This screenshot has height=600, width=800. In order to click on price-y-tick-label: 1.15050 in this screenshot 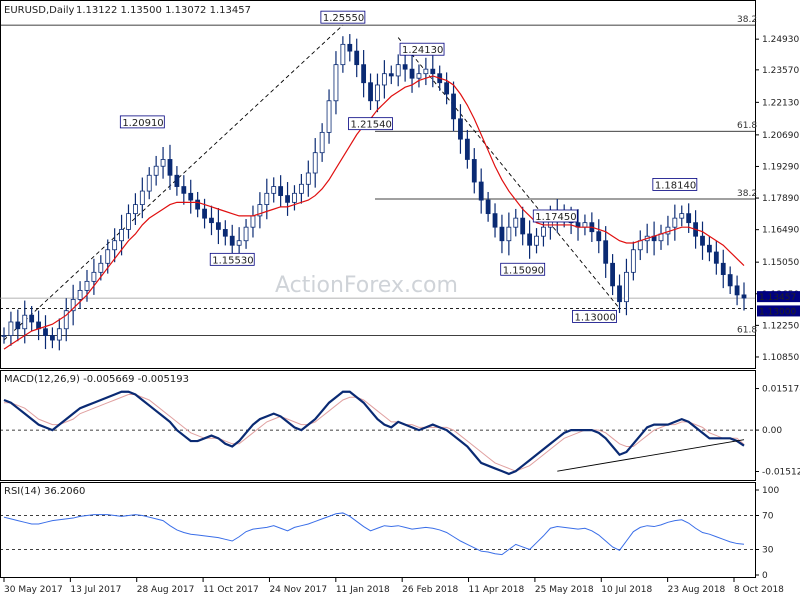, I will do `click(780, 263)`.